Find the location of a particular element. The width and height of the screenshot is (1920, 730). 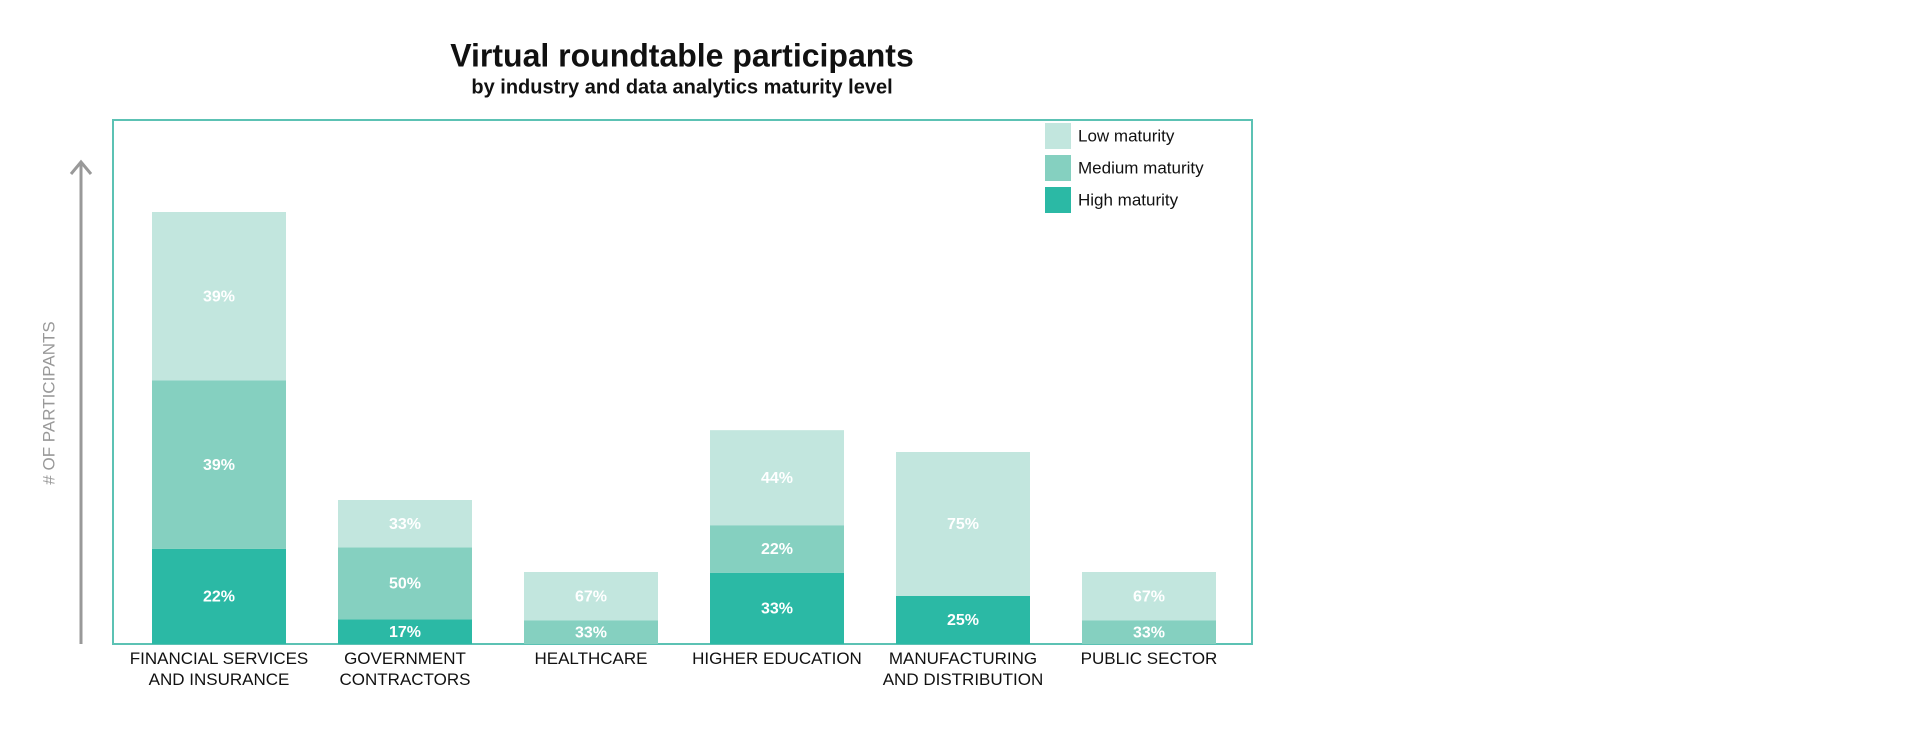

value-label: 50% is located at coordinates (405, 584).